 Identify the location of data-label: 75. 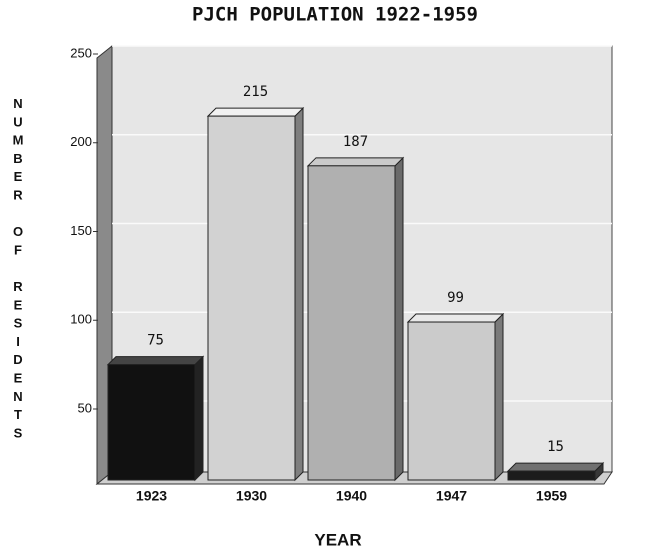
(155, 341).